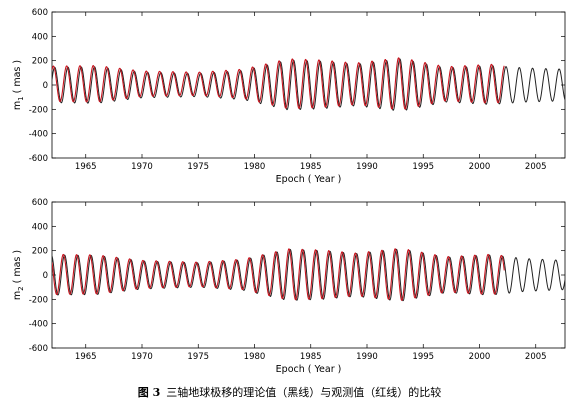  Describe the element at coordinates (18, 275) in the screenshot. I see `y-axis-title: m2 ( mas )` at that location.